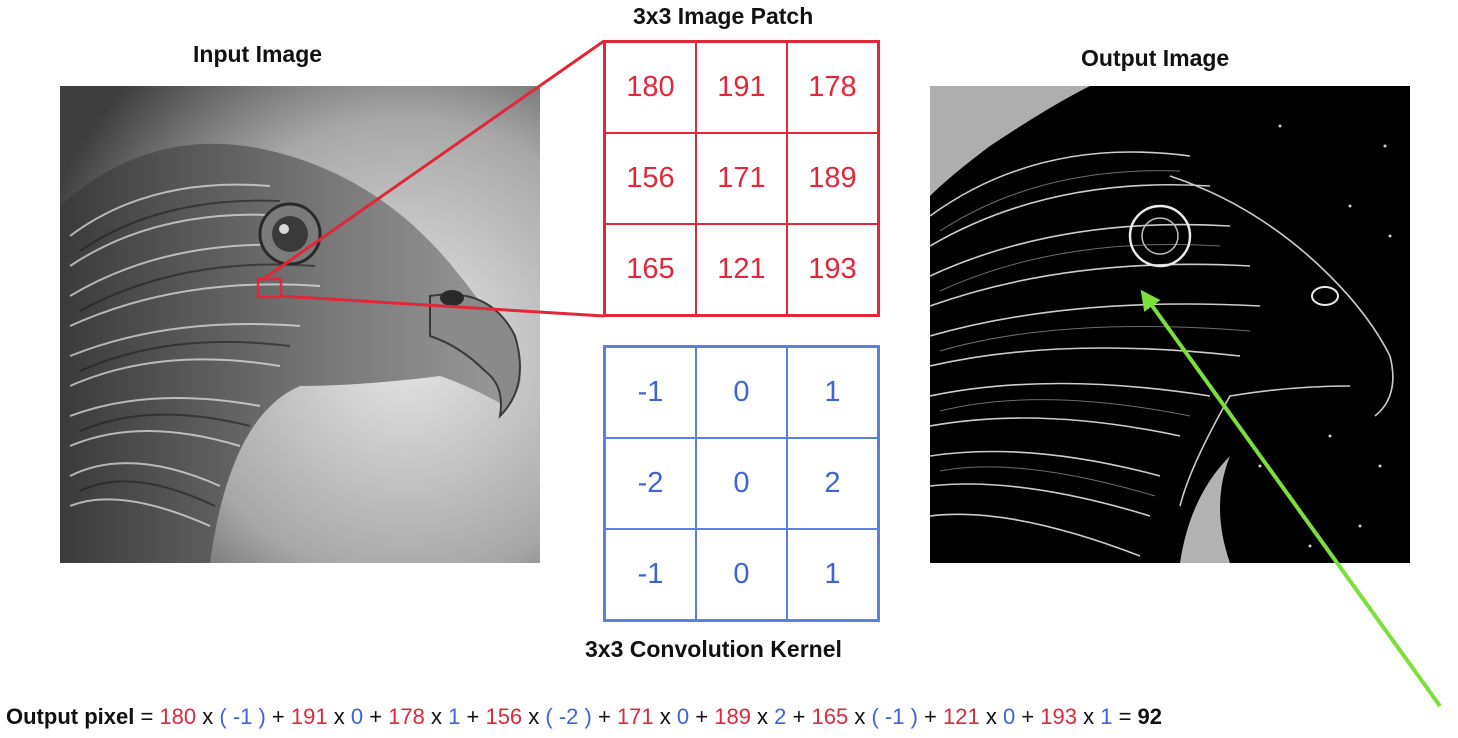 The width and height of the screenshot is (1458, 738). What do you see at coordinates (650, 483) in the screenshot?
I see `kernel-cell: -2` at bounding box center [650, 483].